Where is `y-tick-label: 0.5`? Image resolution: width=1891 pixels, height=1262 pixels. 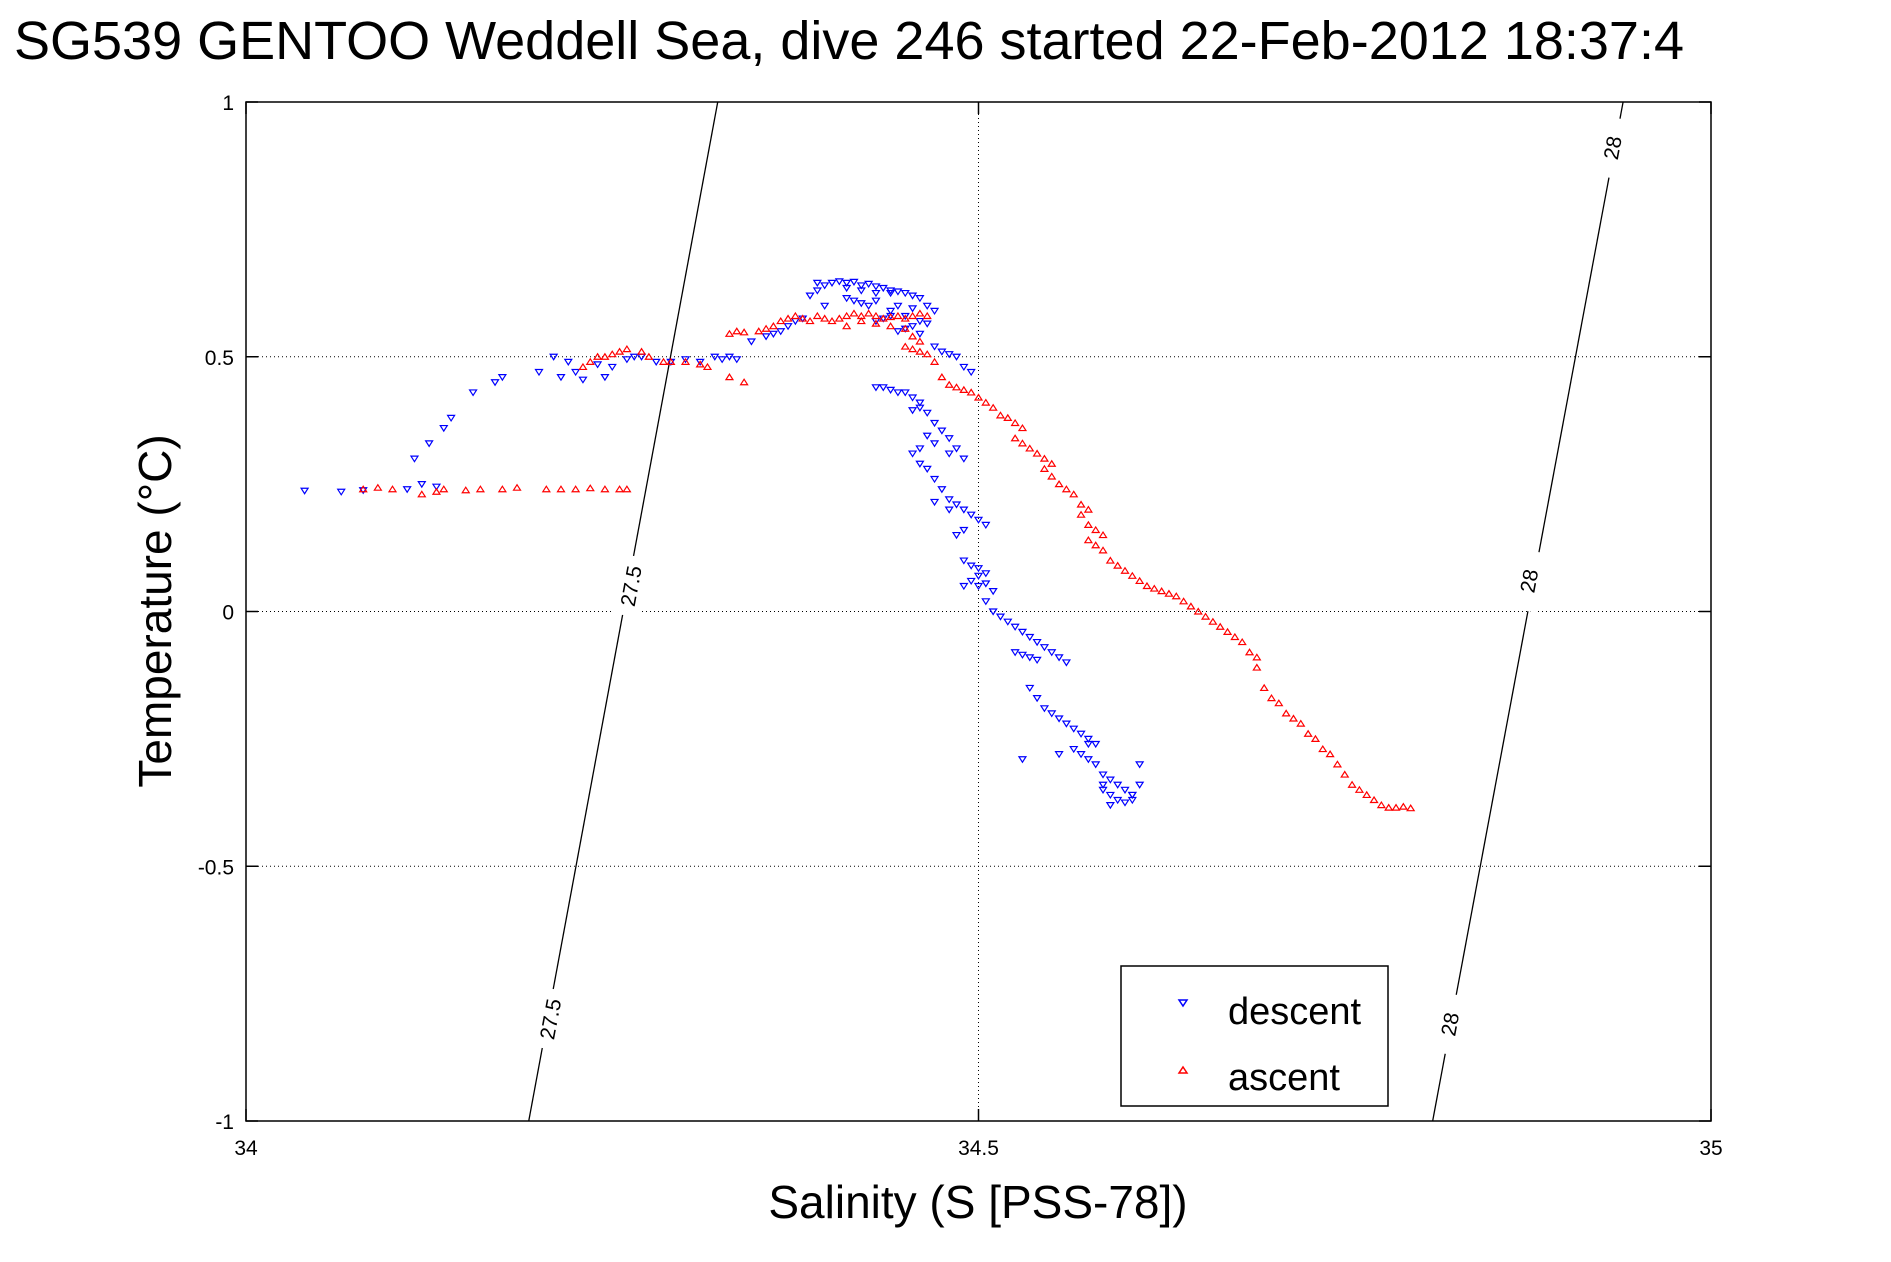 y-tick-label: 0.5 is located at coordinates (219, 358).